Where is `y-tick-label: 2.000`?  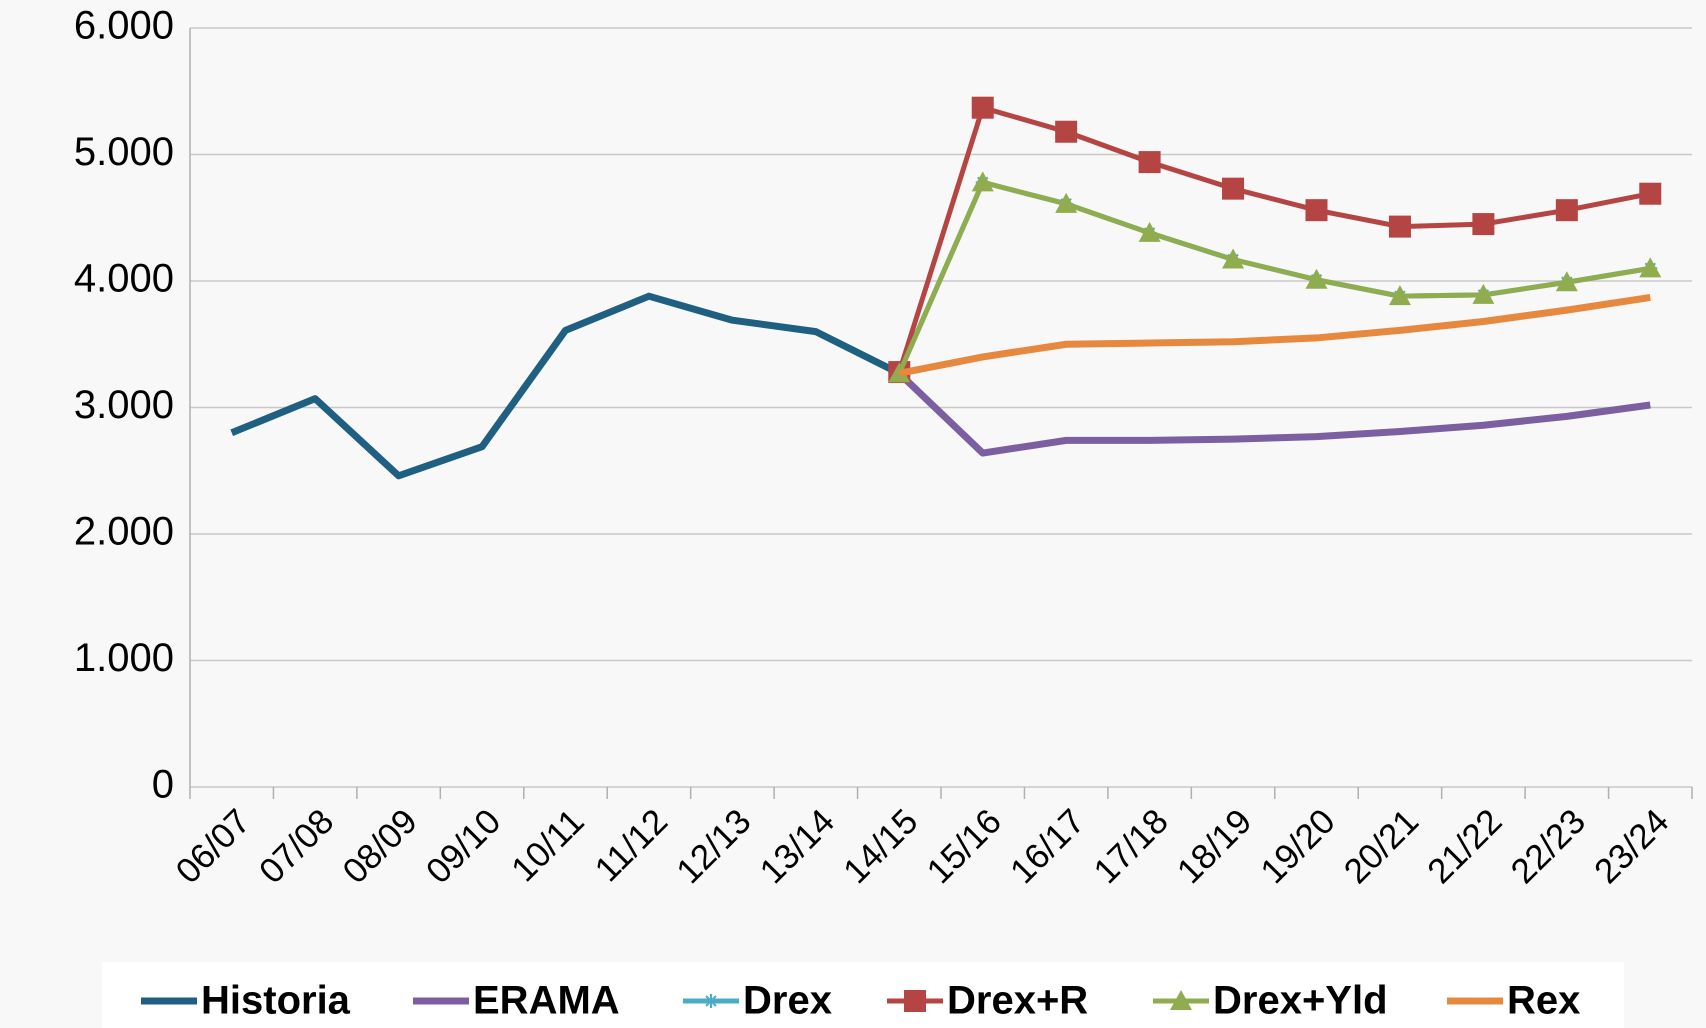
y-tick-label: 2.000 is located at coordinates (124, 532).